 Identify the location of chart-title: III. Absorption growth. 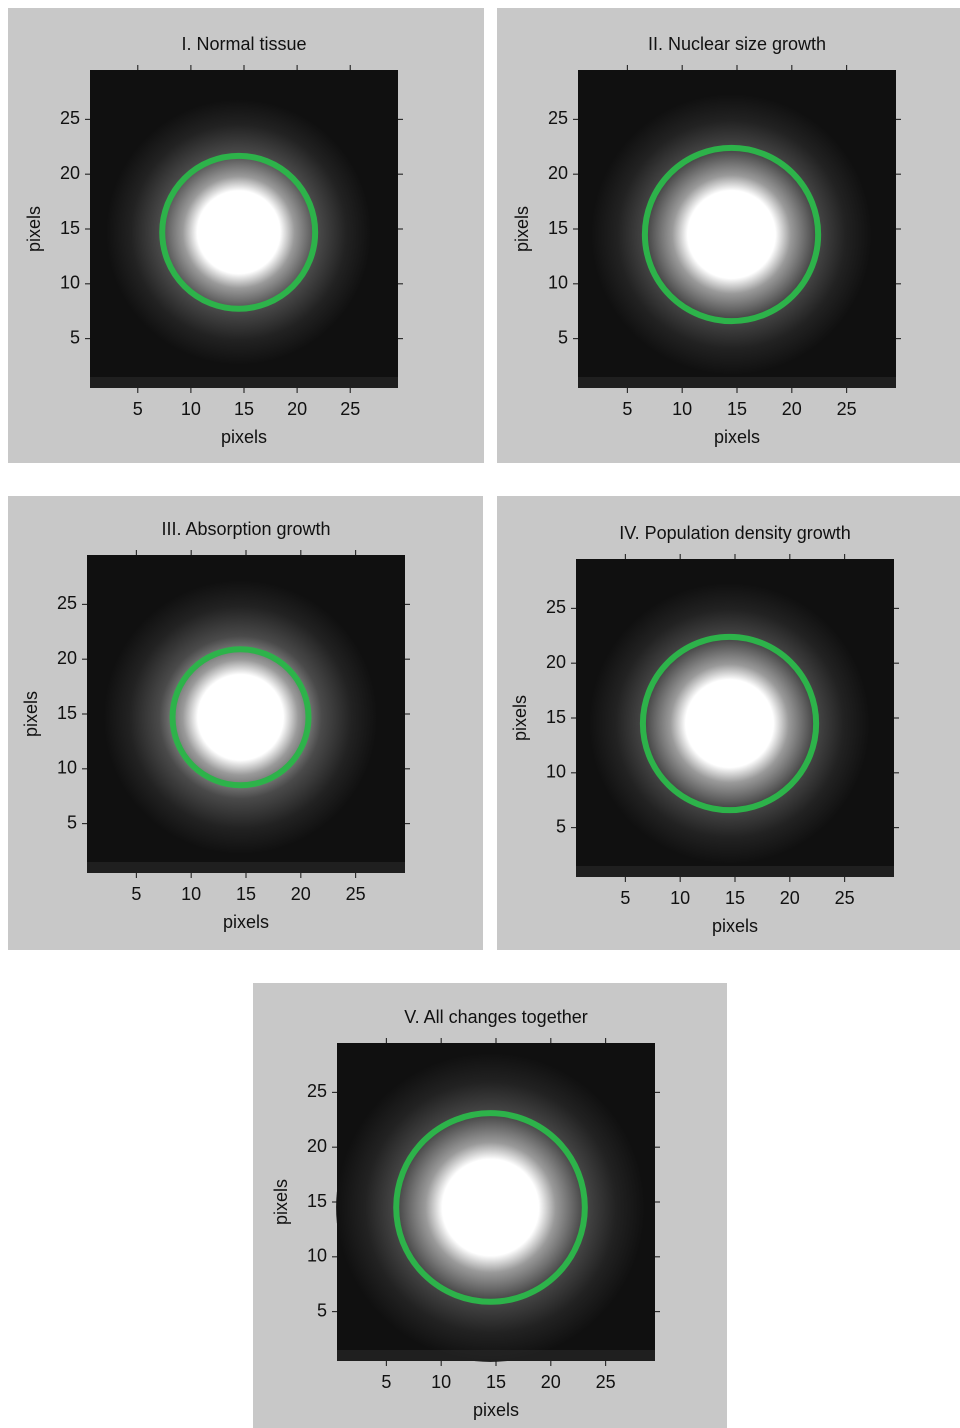
(245, 529).